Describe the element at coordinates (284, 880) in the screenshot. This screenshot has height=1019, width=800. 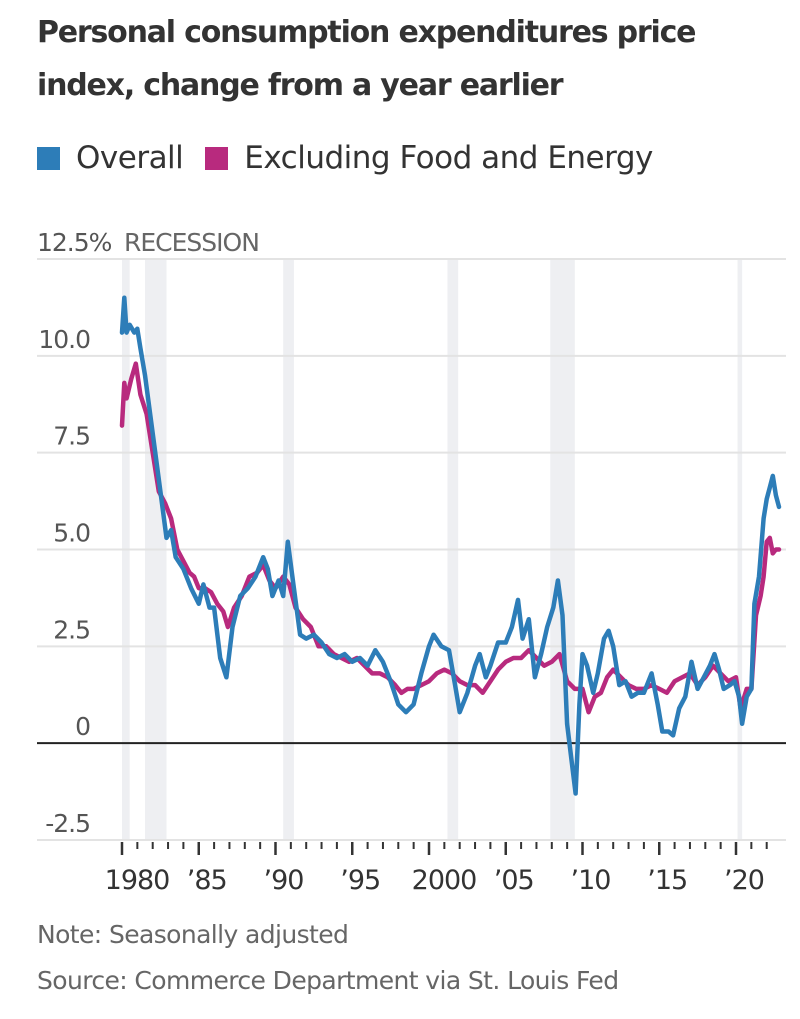
I see `x-tick-label: ’90` at that location.